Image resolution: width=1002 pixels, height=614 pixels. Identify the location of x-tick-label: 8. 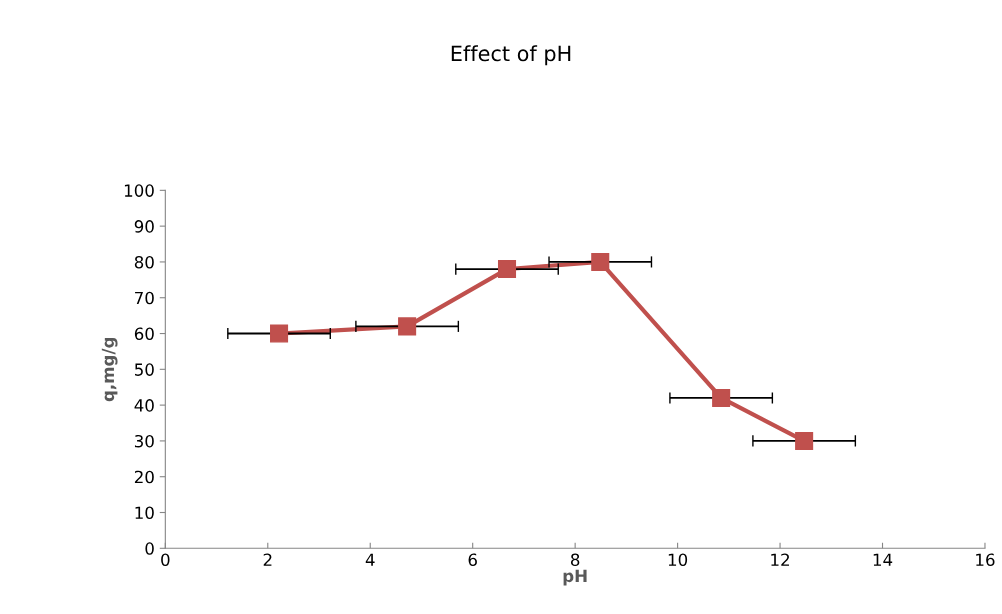
(575, 560).